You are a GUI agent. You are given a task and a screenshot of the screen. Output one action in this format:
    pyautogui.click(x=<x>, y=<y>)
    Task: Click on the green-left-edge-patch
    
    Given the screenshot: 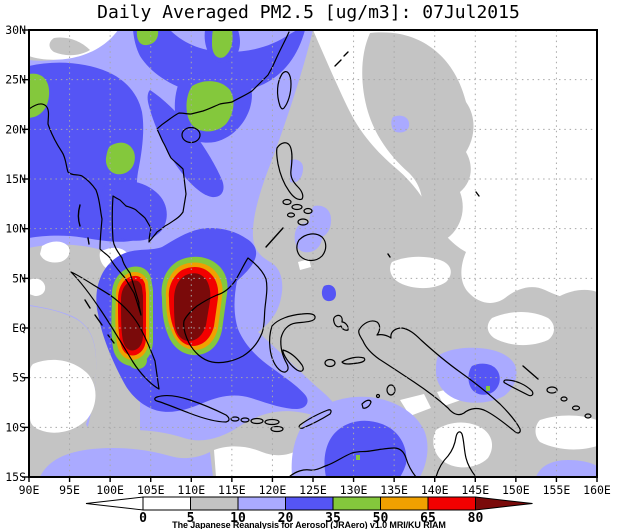 What is the action you would take?
    pyautogui.click(x=39, y=95)
    